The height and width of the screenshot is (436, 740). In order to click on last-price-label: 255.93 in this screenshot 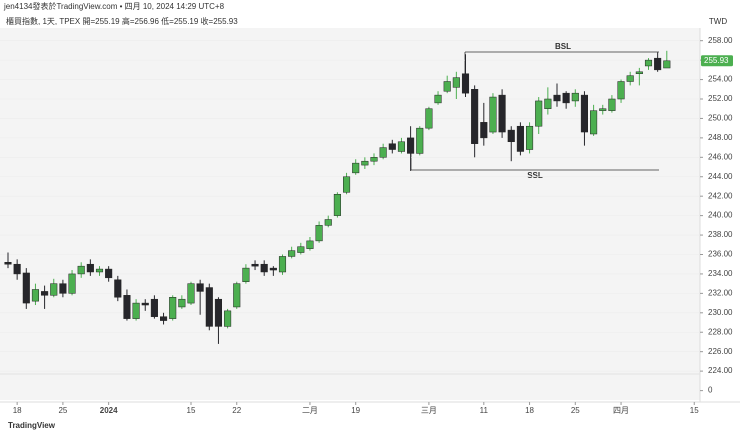, I will do `click(716, 60)`.